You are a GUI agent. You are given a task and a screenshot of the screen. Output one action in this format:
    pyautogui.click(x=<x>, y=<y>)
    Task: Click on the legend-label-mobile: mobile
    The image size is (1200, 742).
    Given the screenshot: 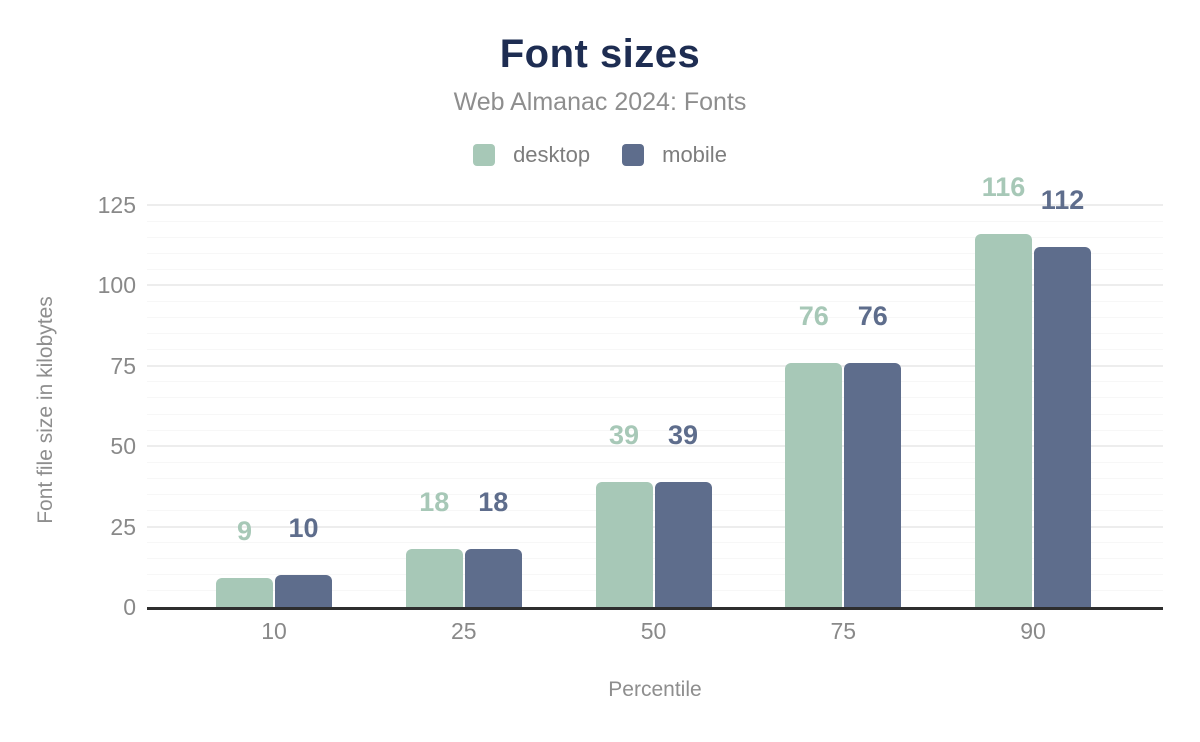 What is the action you would take?
    pyautogui.click(x=694, y=154)
    